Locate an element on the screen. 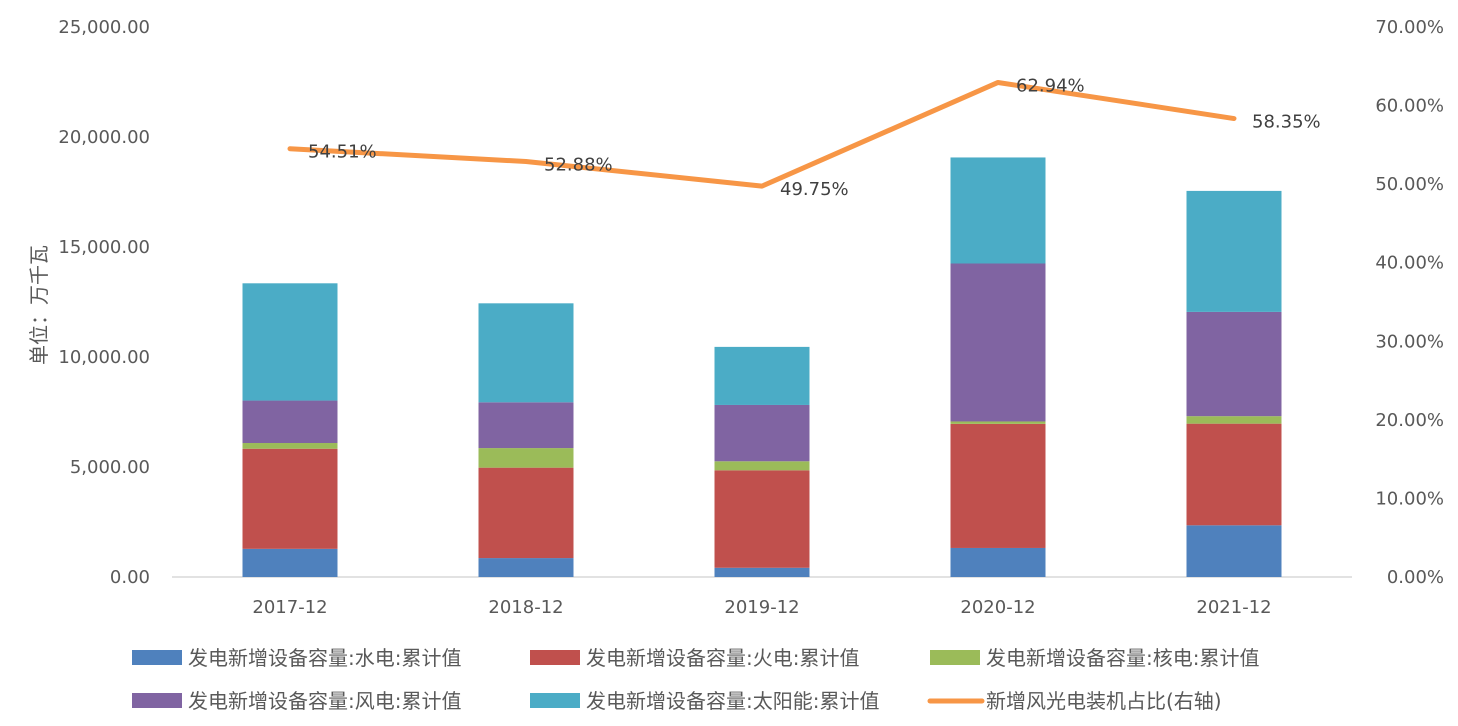 The image size is (1458, 726). ratio-line-group: 54.51% 52.88% 49.75% 62.94% 58.35% is located at coordinates (804, 137).